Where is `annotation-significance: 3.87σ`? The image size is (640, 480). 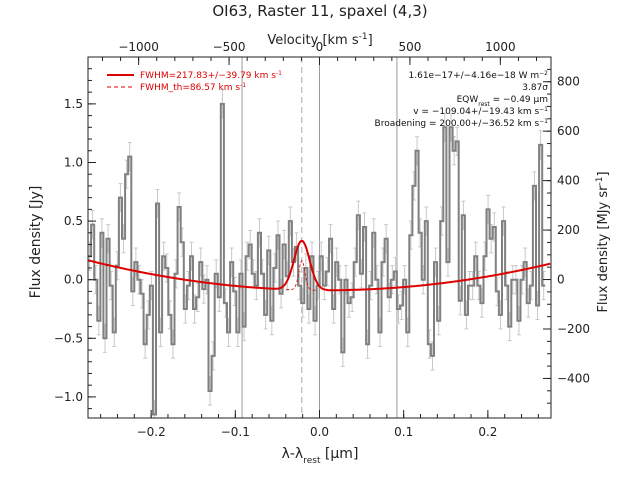 annotation-significance: 3.87σ is located at coordinates (535, 88).